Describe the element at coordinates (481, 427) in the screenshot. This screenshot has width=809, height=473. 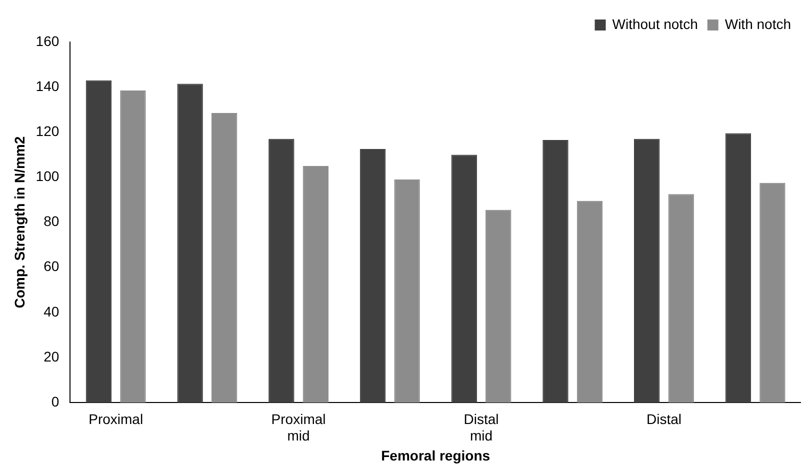
I see `x-tick-label: Distal mid` at that location.